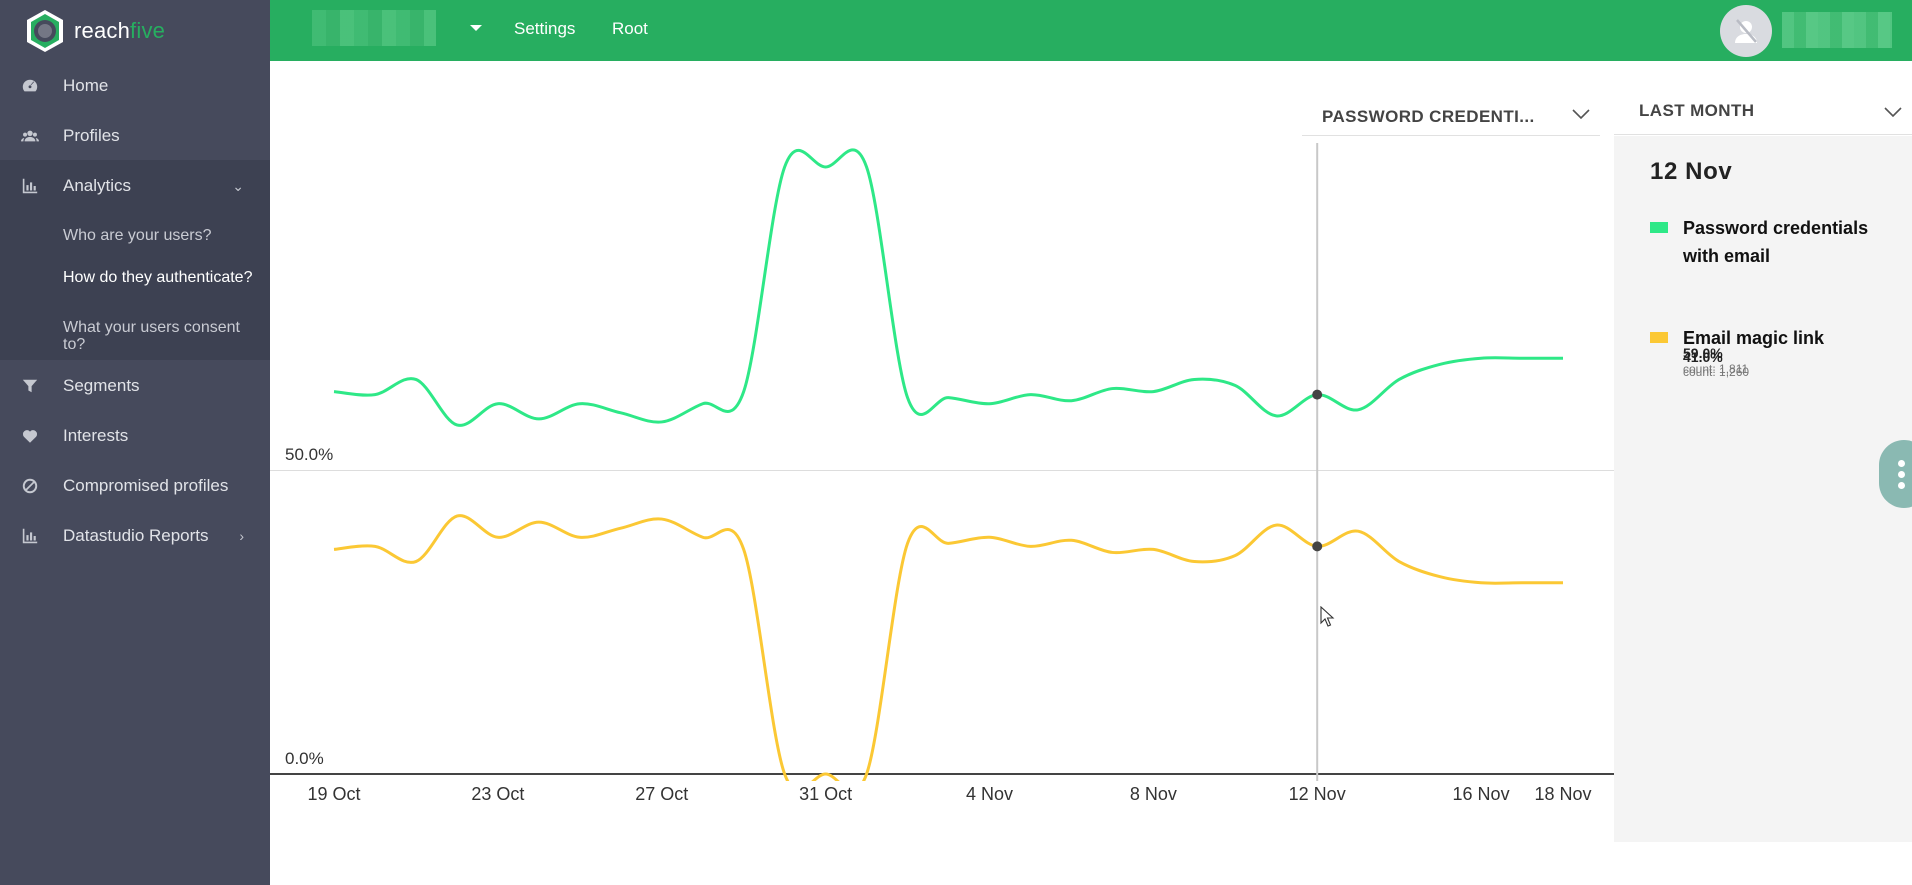 The height and width of the screenshot is (885, 1912). I want to click on sidebar-item-label: Profiles, so click(91, 135).